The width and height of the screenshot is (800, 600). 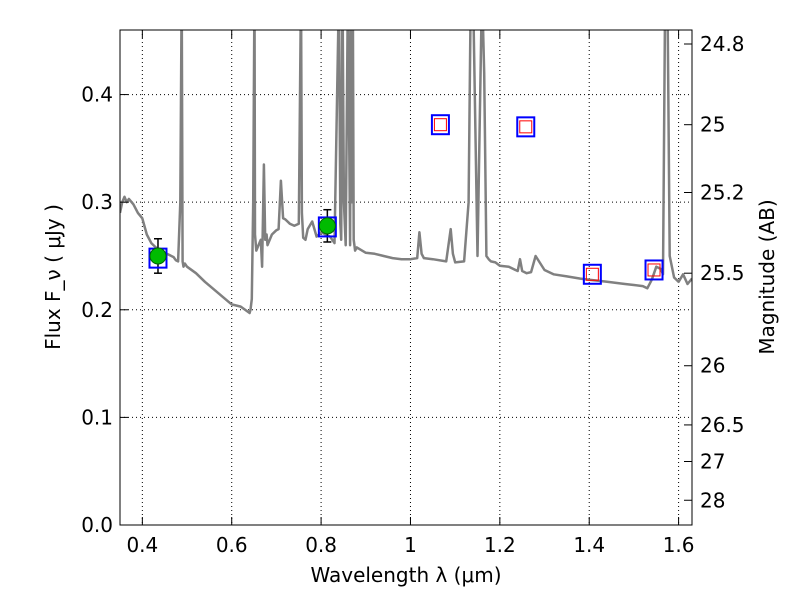 What do you see at coordinates (712, 125) in the screenshot?
I see `right-tick-label: 25` at bounding box center [712, 125].